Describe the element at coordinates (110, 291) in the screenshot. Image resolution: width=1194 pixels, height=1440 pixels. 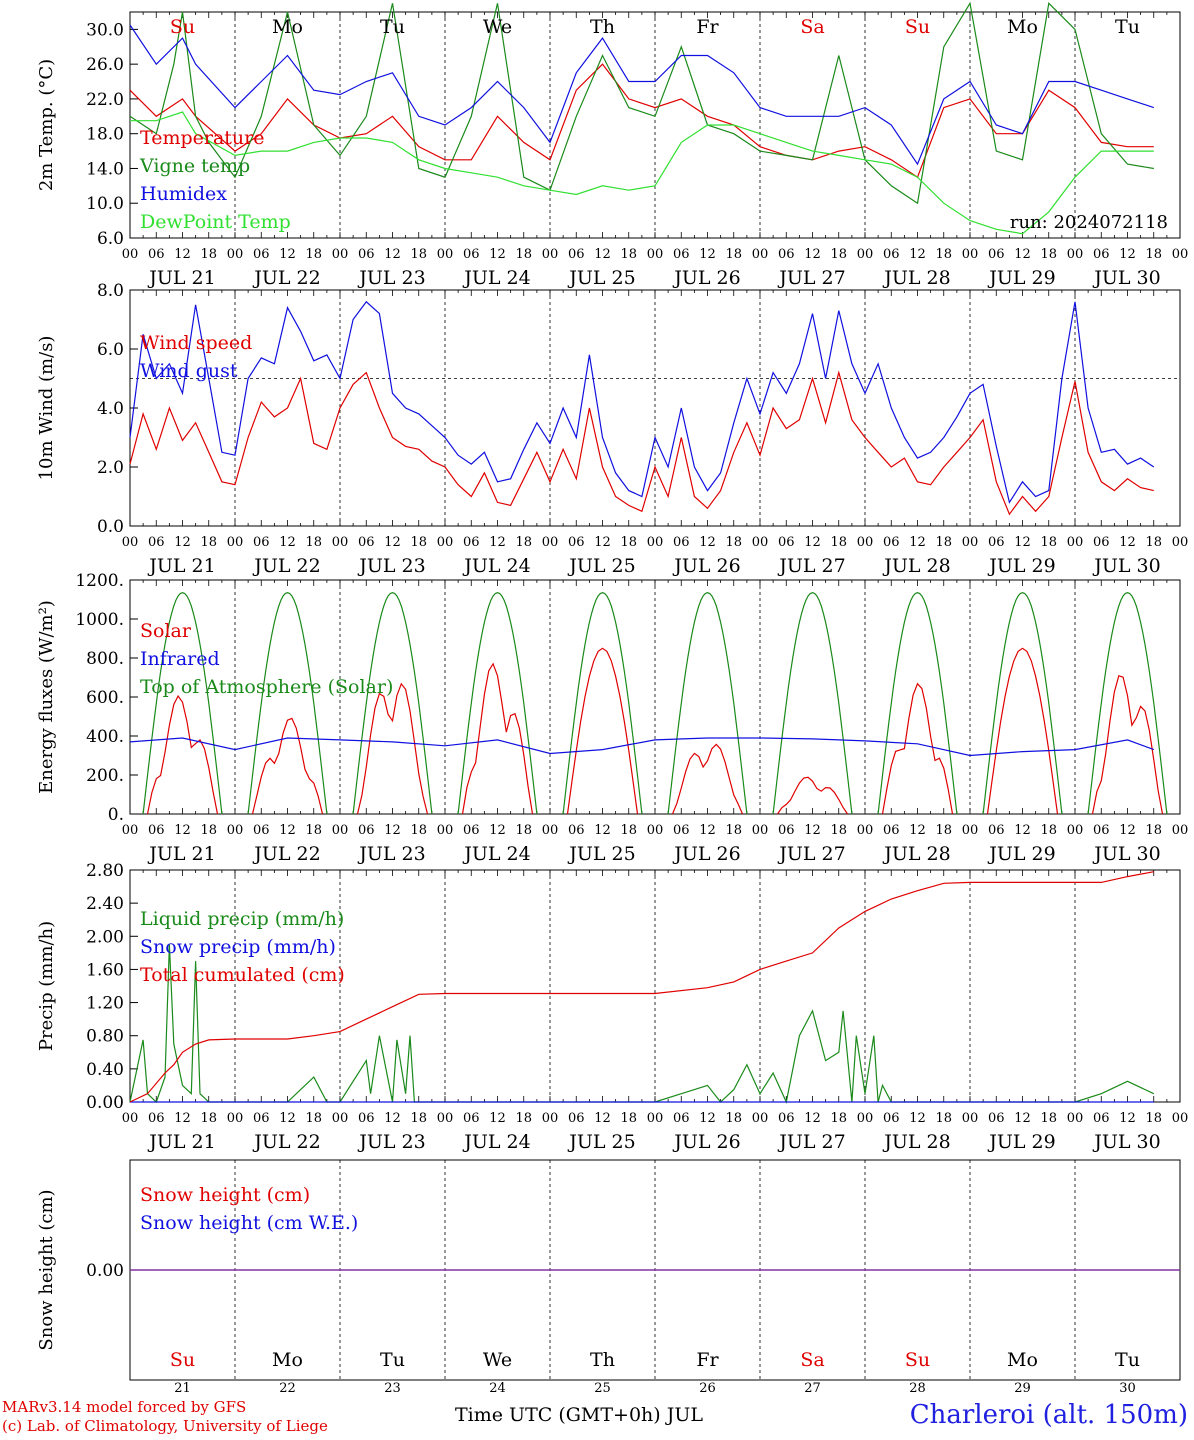
I see `y-tick-label: 8.0` at that location.